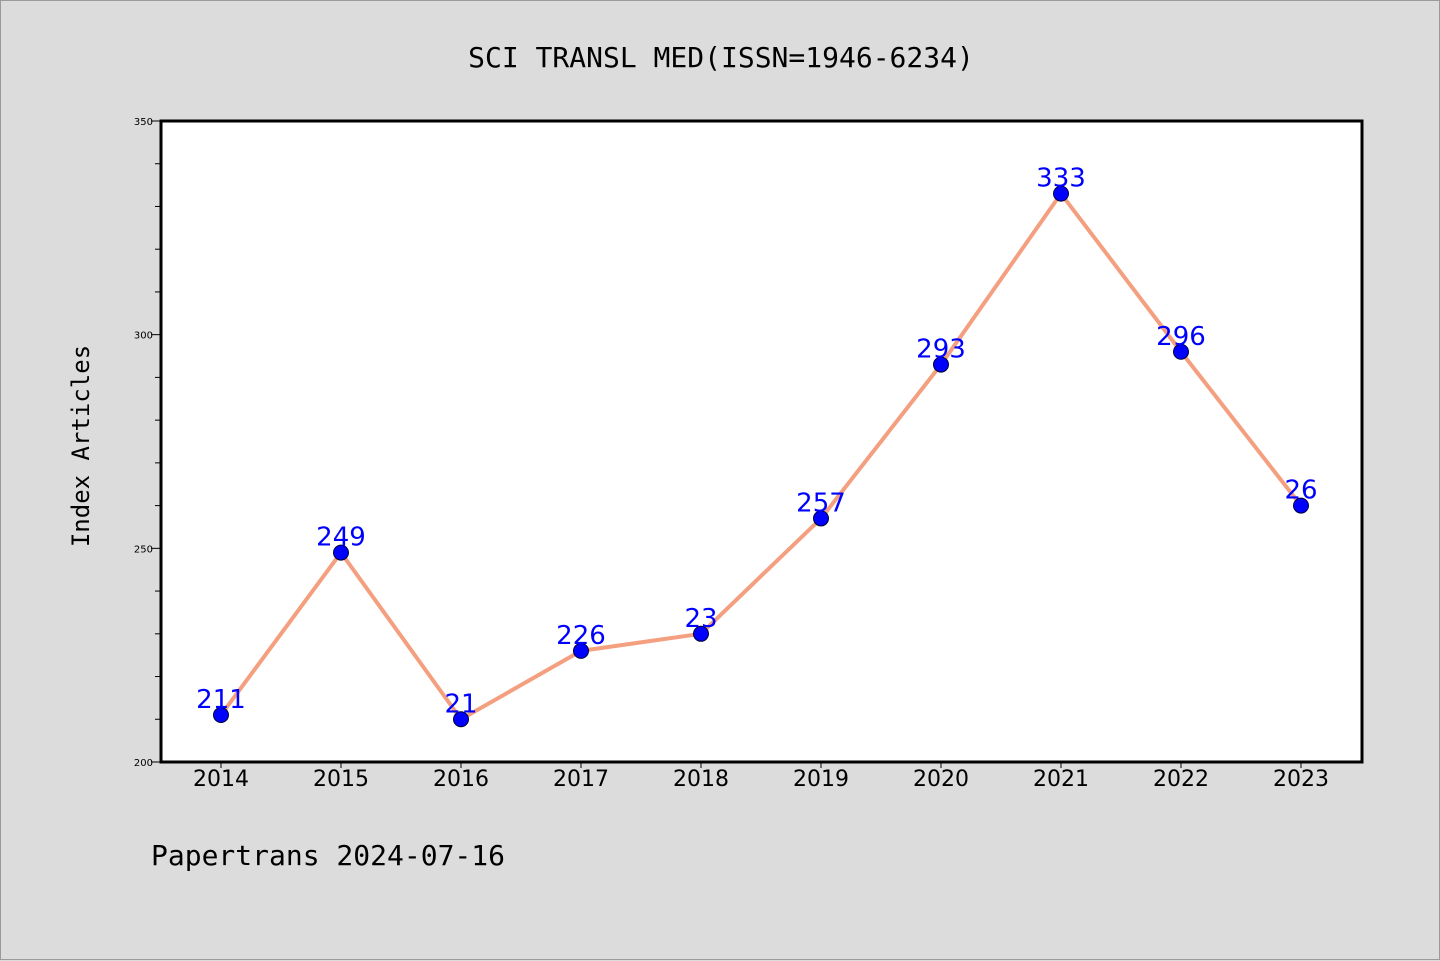 The width and height of the screenshot is (1440, 961). I want to click on chart-title: SCI TRANSL MED(ISSN=1946-6234), so click(721, 57).